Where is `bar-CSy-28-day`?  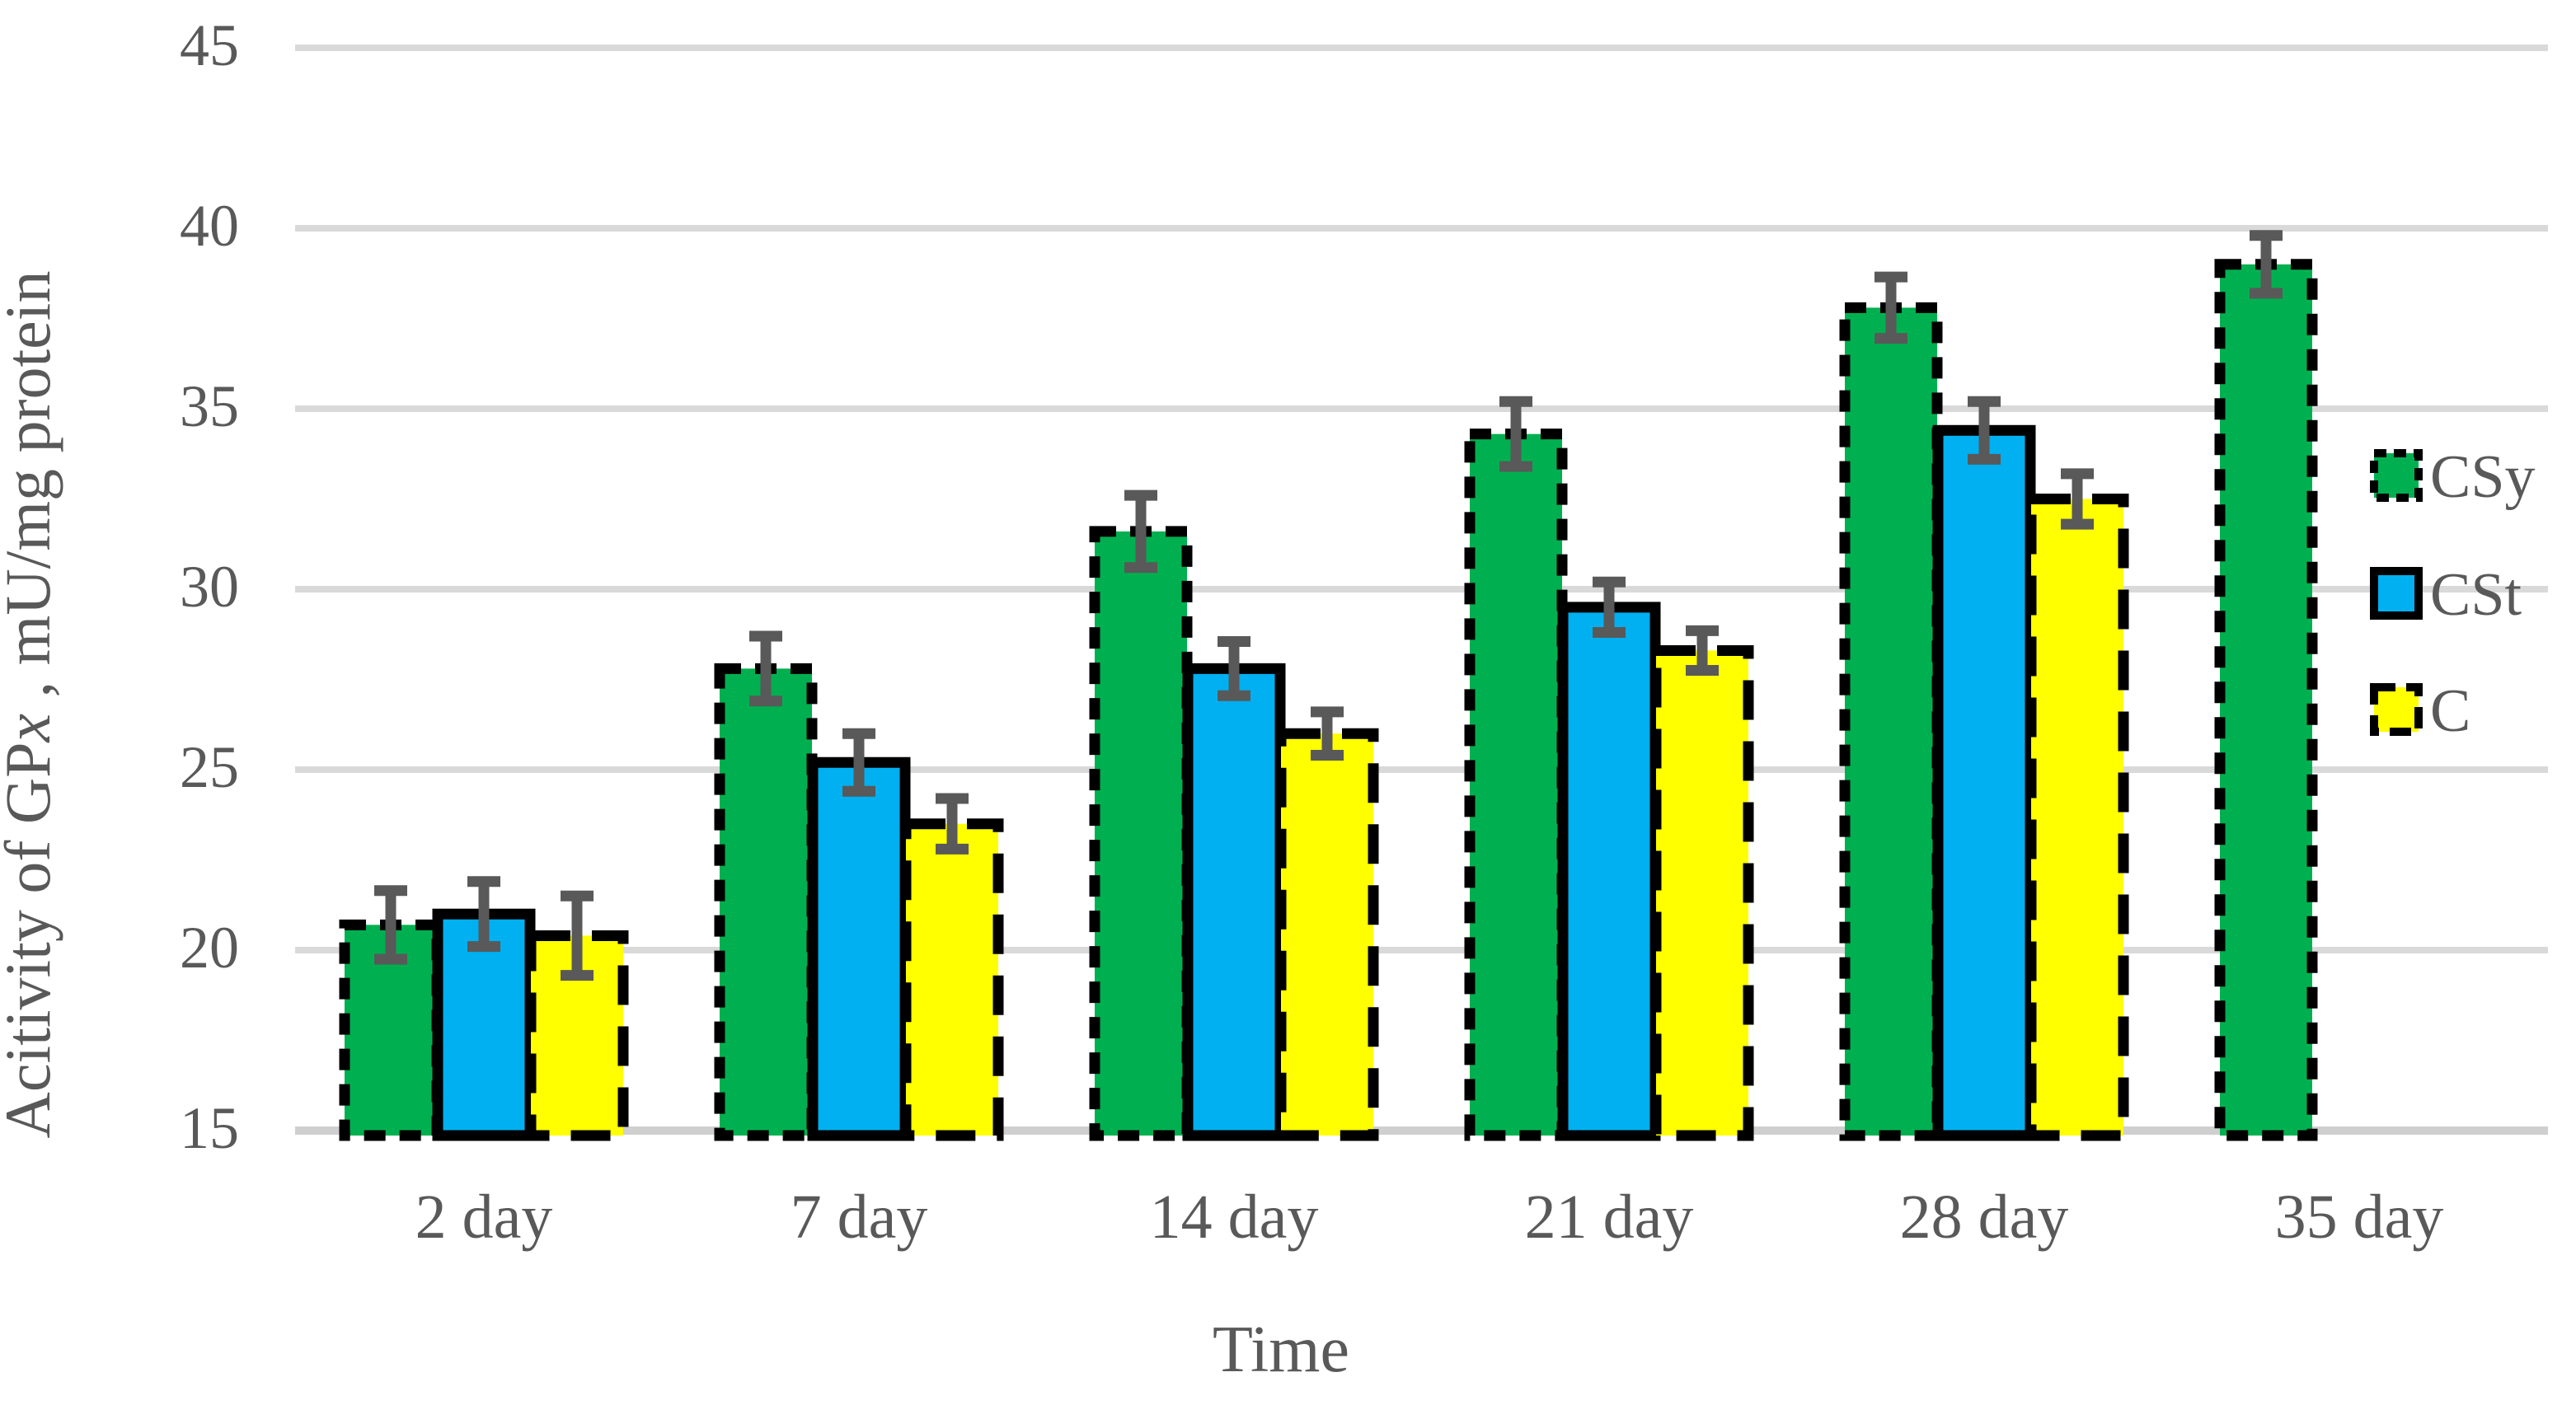
bar-CSy-28-day is located at coordinates (1891, 721).